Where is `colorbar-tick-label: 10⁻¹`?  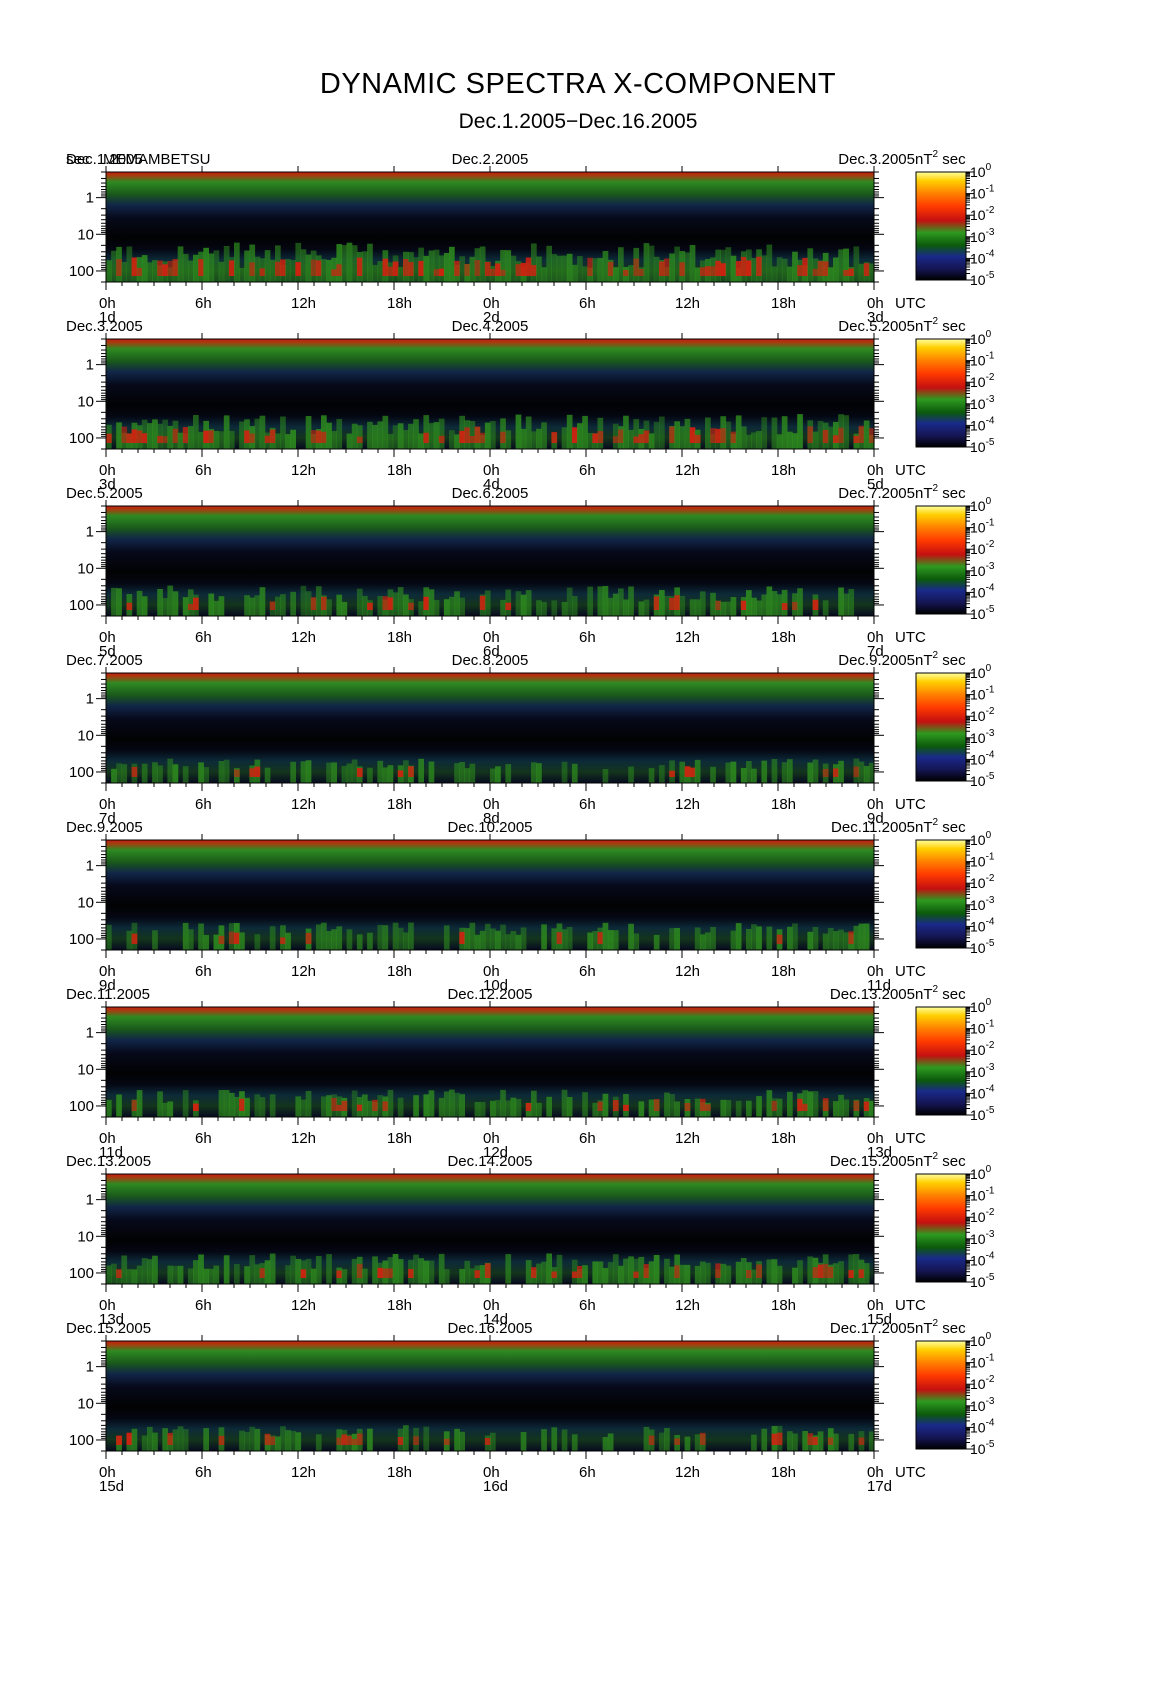
colorbar-tick-label: 10⁻¹ is located at coordinates (982, 694).